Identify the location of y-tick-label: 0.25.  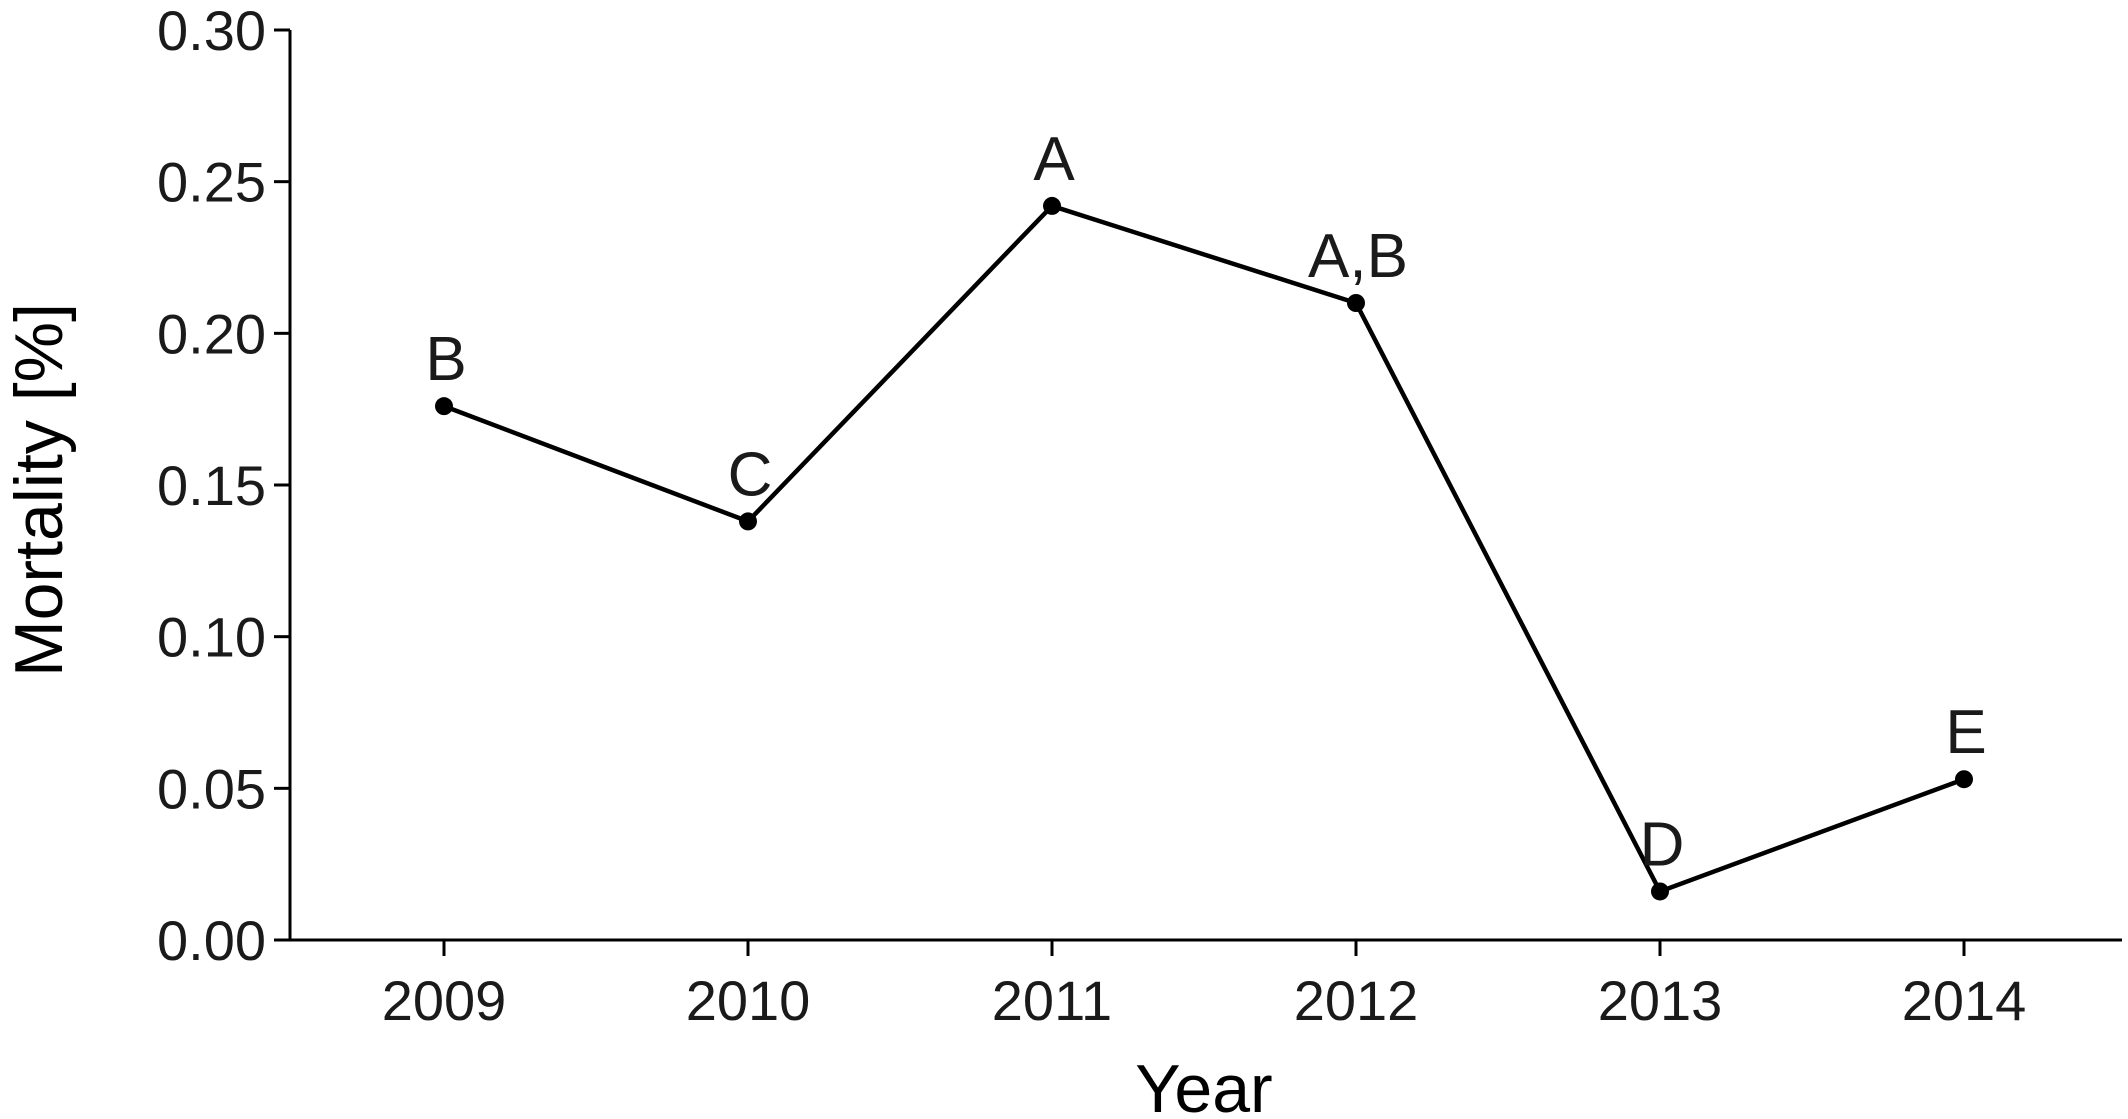
(211, 182).